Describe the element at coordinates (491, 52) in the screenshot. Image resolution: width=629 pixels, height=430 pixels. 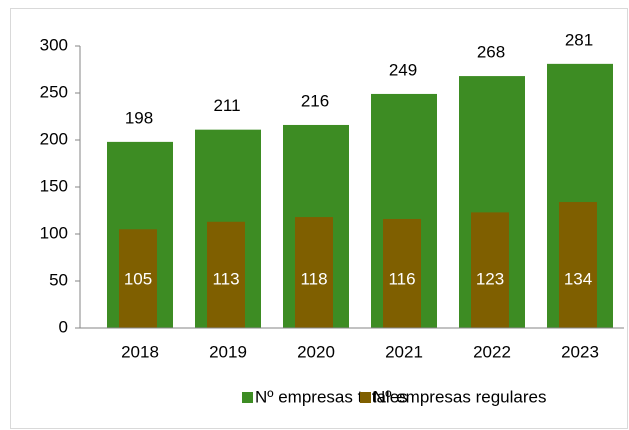
I see `data-label: 268` at that location.